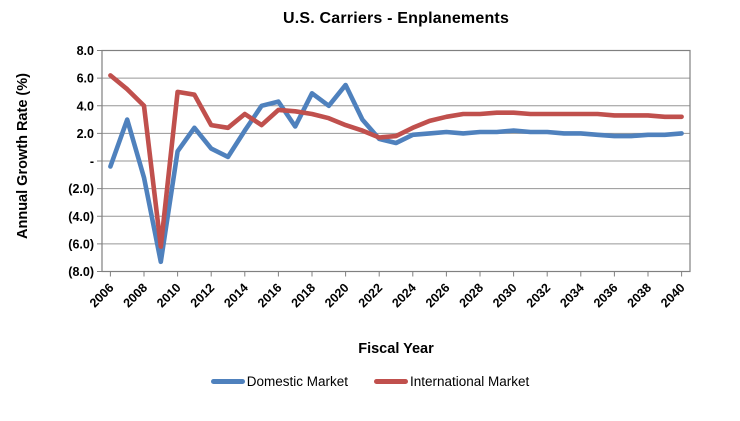 The height and width of the screenshot is (421, 740). I want to click on y-tick-label: -, so click(92, 162).